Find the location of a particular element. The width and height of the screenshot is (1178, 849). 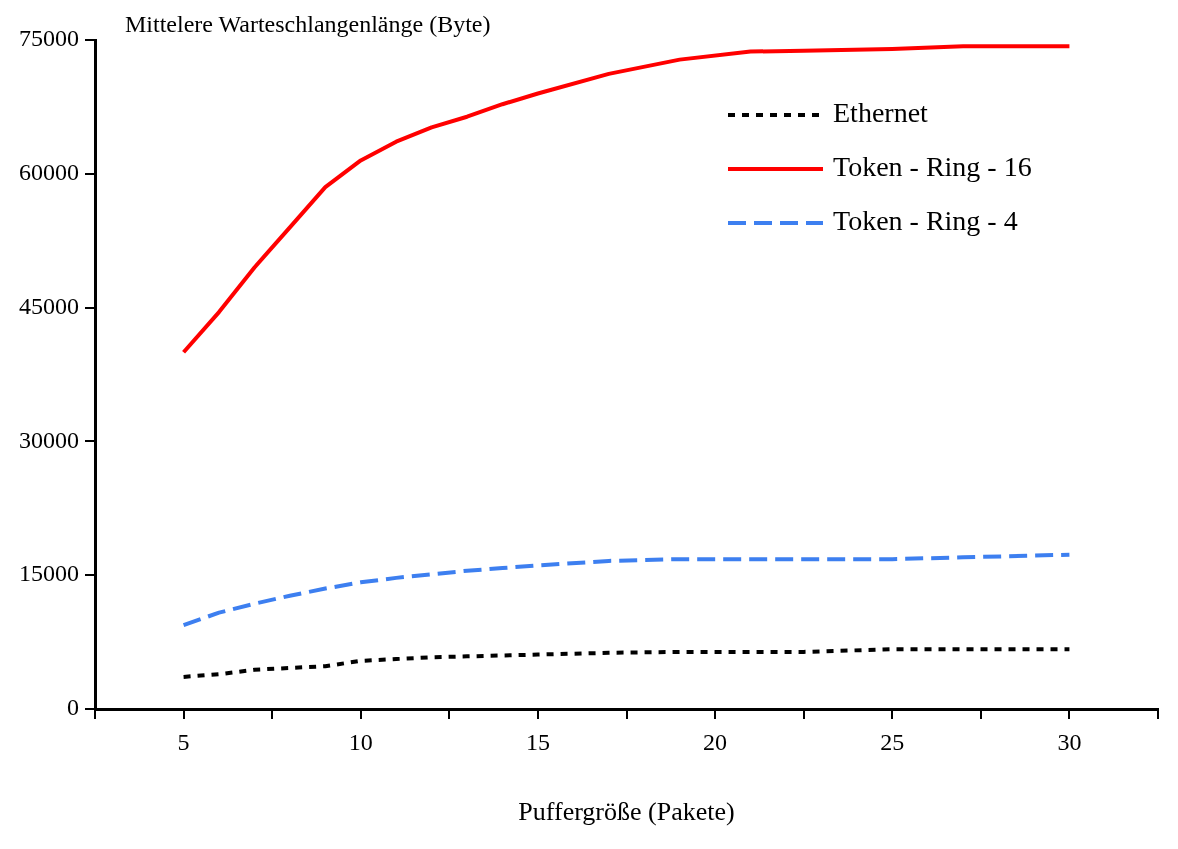

legend-label: Token - Ring - 16 is located at coordinates (932, 167).